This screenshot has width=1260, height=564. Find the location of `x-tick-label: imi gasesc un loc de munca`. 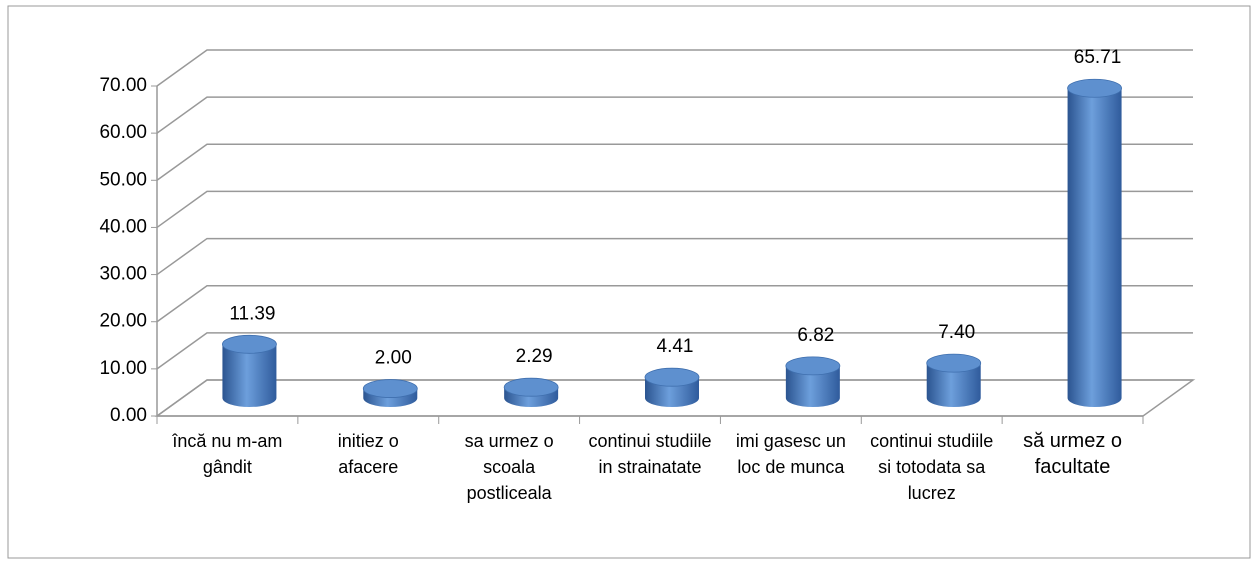

x-tick-label: imi gasesc un loc de munca is located at coordinates (790, 454).